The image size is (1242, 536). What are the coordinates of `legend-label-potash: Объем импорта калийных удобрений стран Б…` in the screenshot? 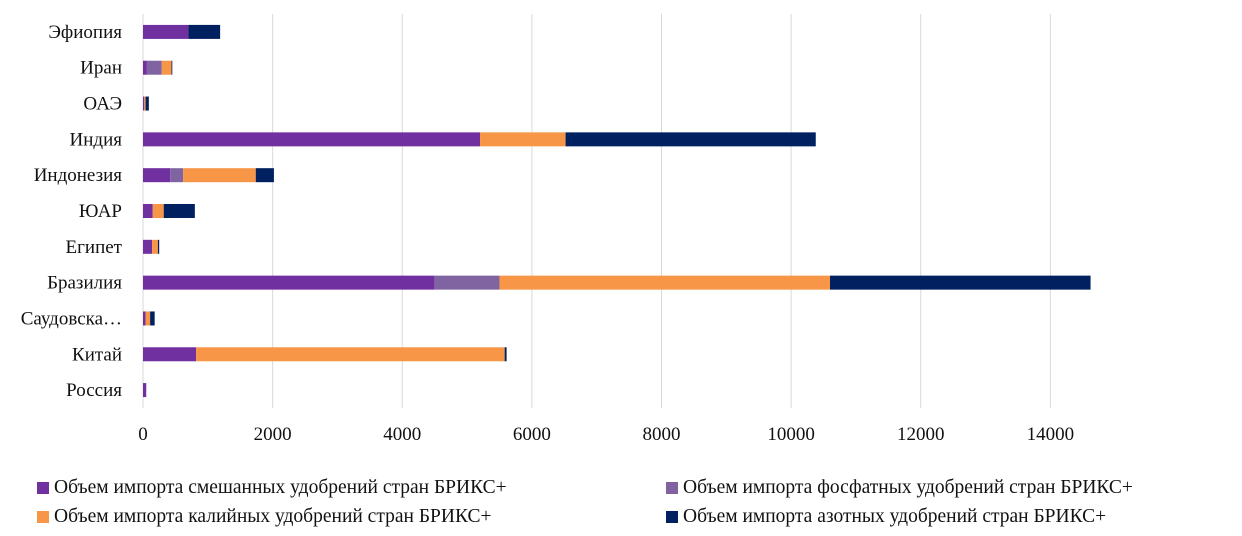 It's located at (273, 516).